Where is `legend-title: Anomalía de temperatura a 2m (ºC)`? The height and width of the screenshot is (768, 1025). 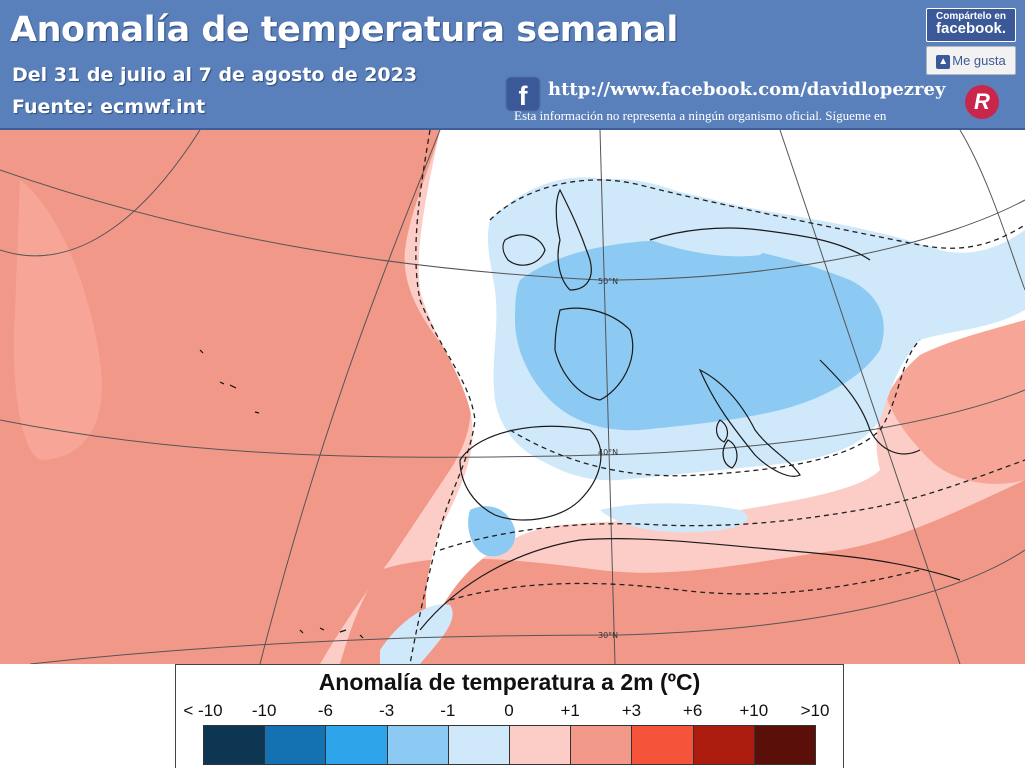 legend-title: Anomalía de temperatura a 2m (ºC) is located at coordinates (509, 682).